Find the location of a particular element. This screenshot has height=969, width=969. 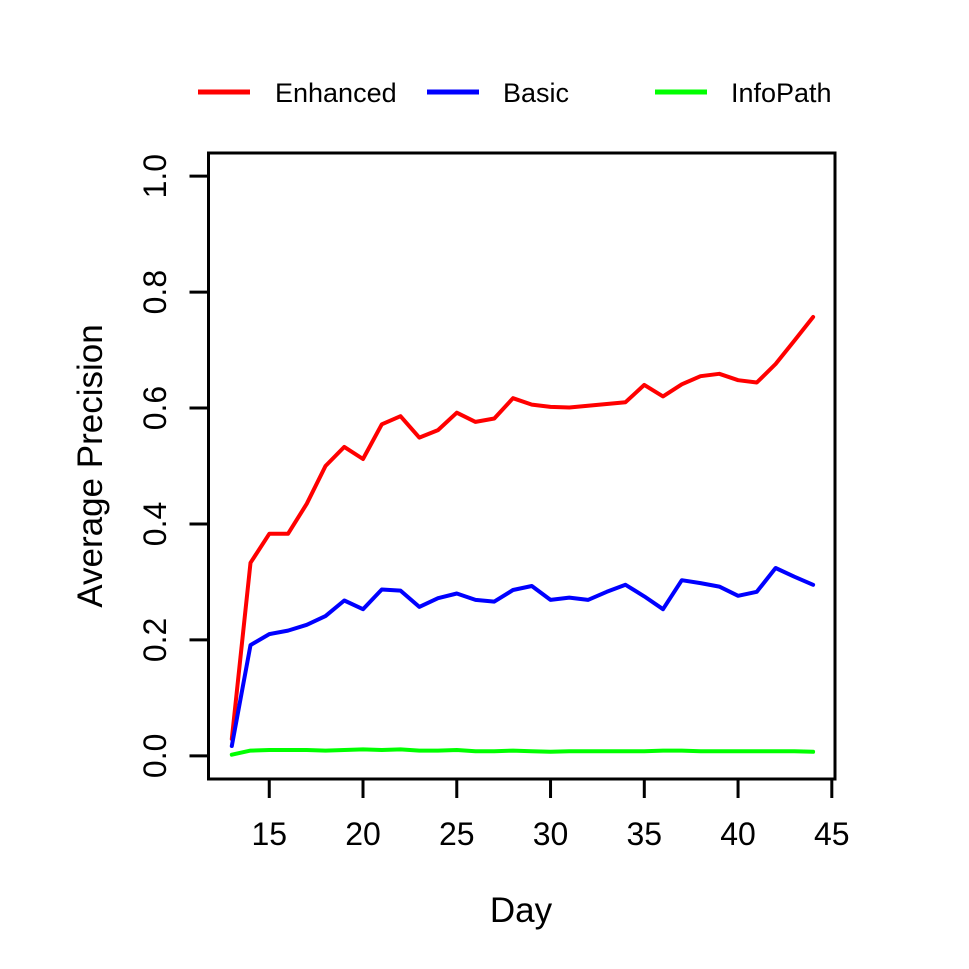

legend-label-enhanced: Enhanced is located at coordinates (336, 93).